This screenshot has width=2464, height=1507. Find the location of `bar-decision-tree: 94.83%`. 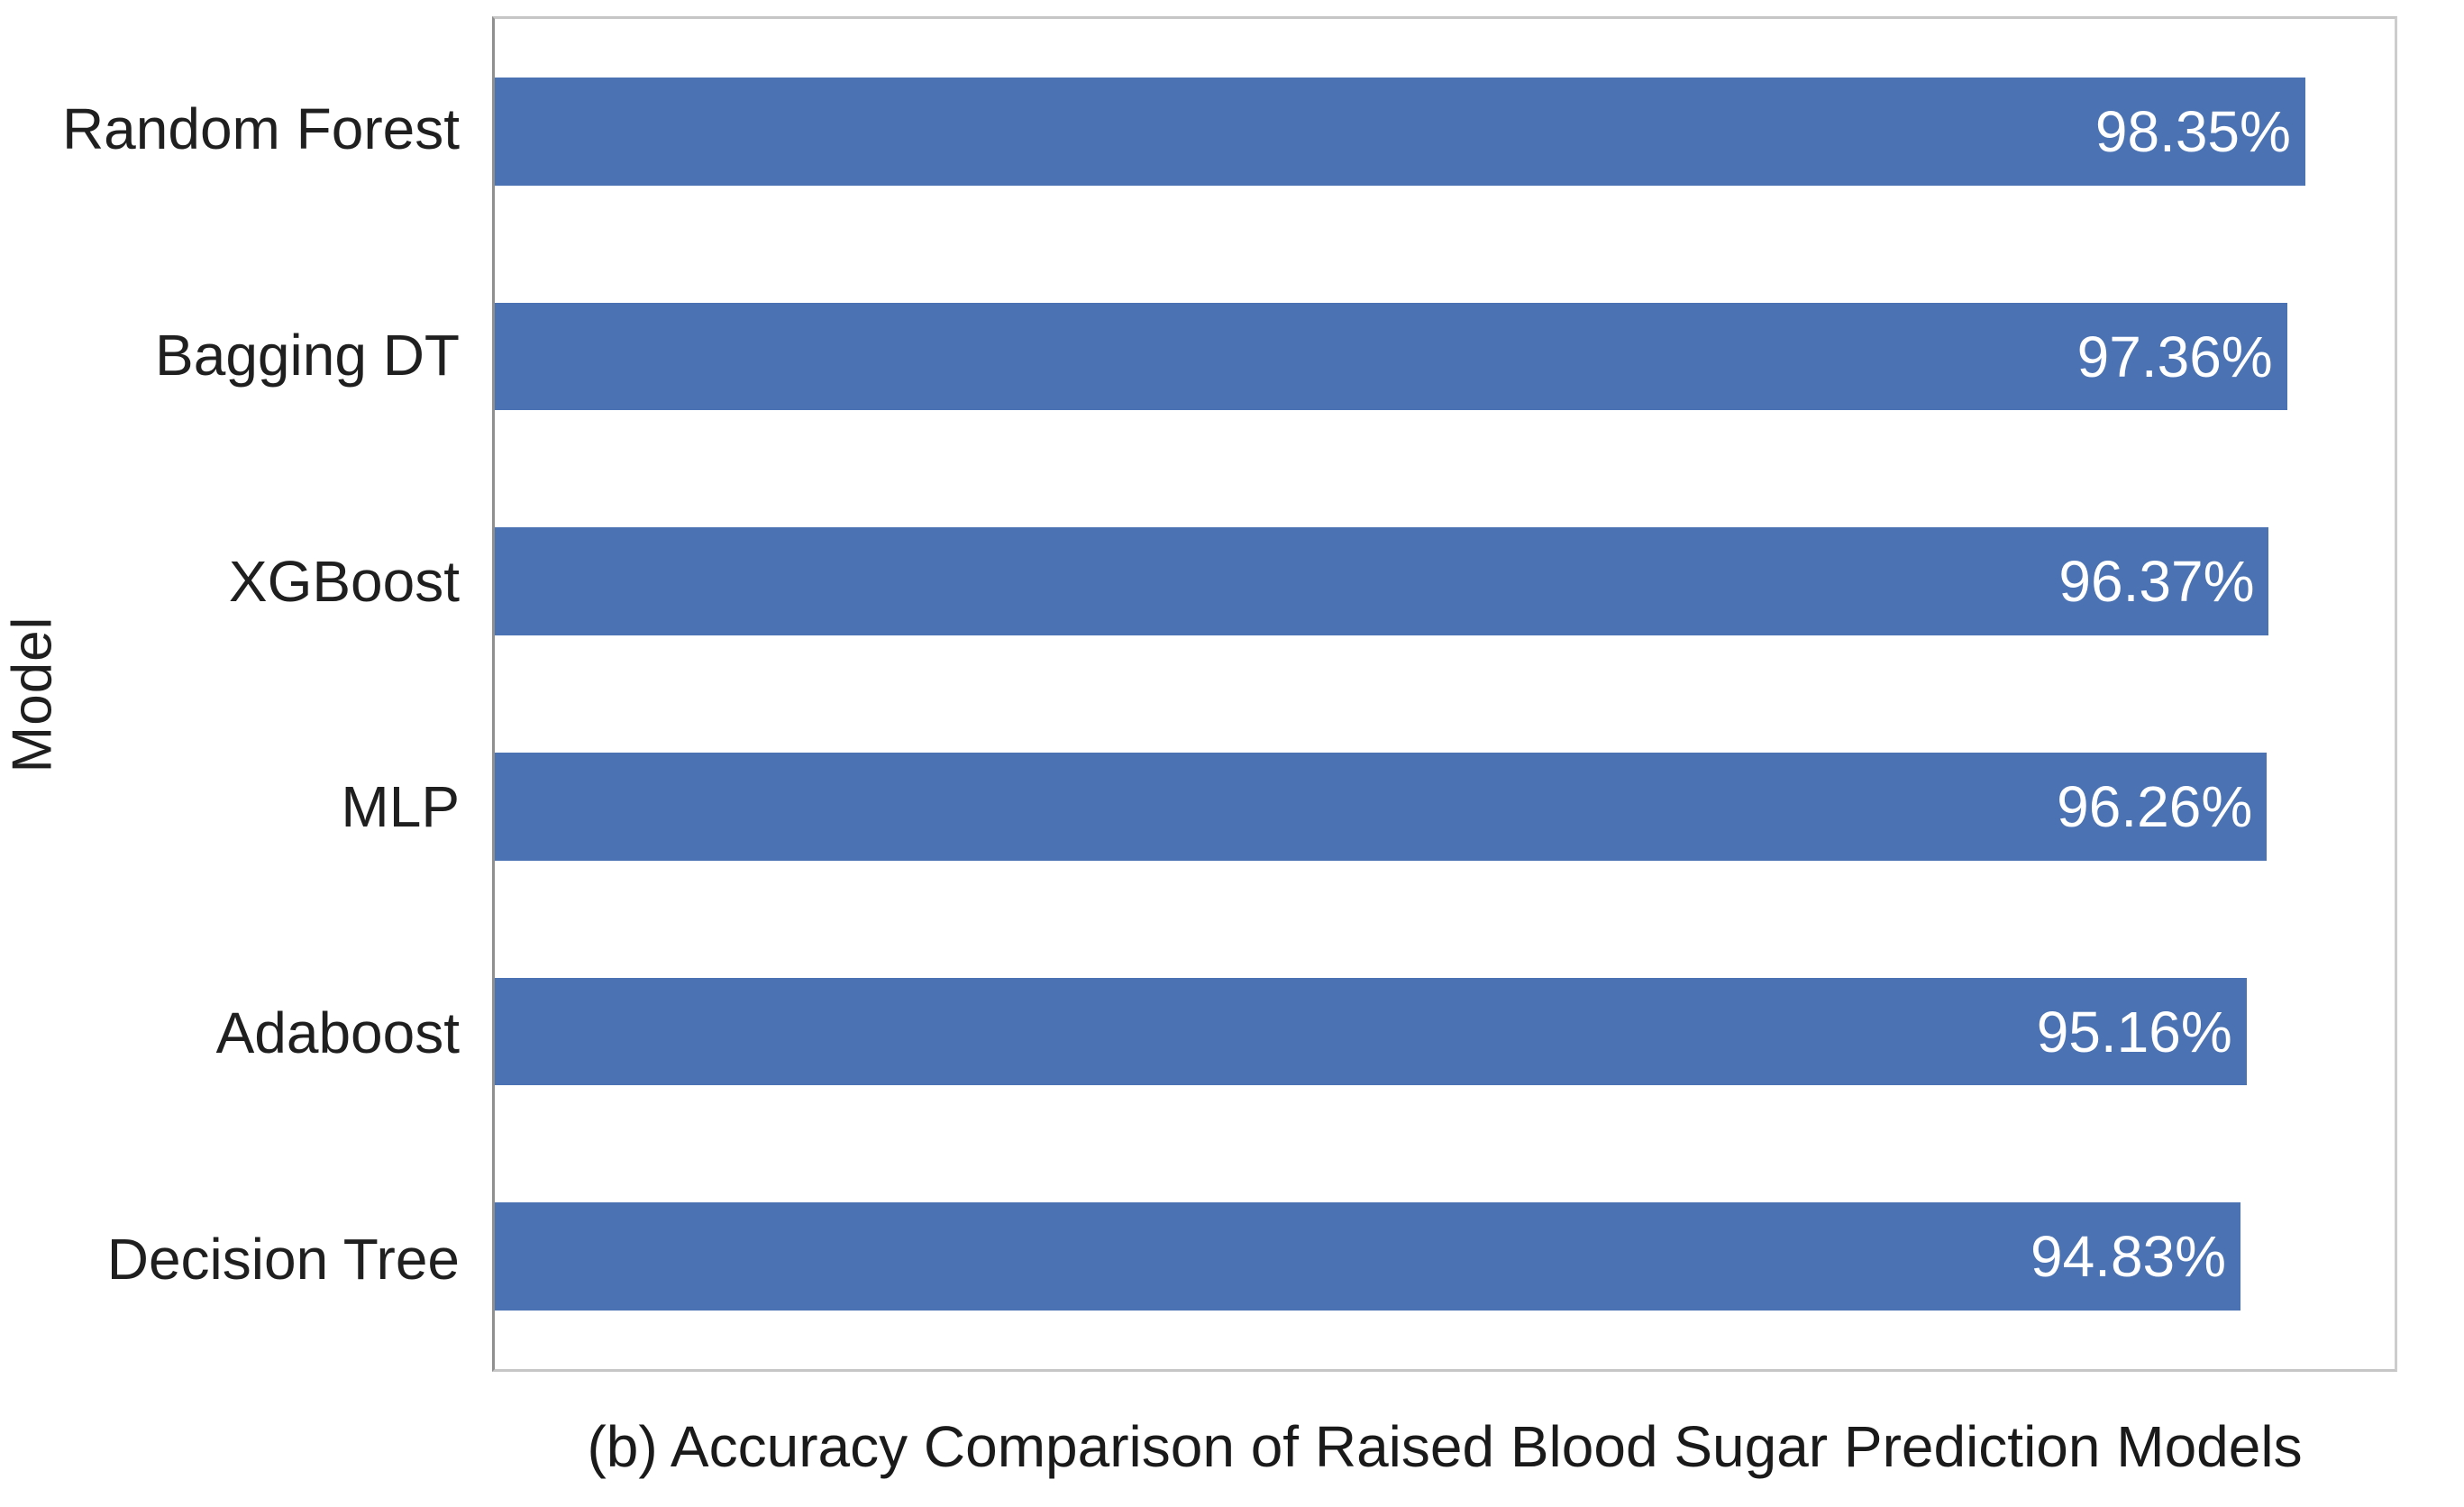

bar-decision-tree: 94.83% is located at coordinates (1368, 1256).